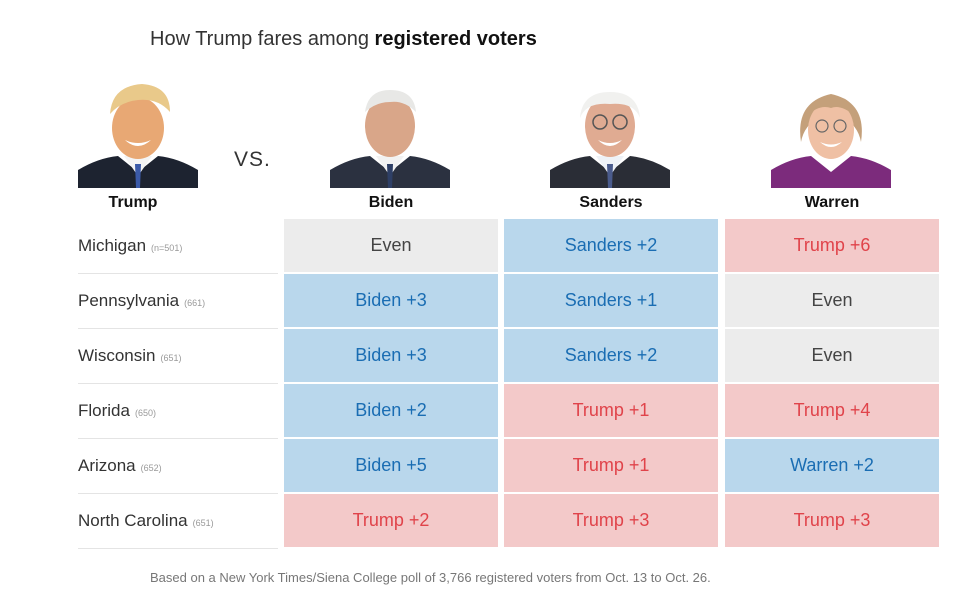 This screenshot has height=615, width=980. I want to click on sample-size: (n=501), so click(167, 247).